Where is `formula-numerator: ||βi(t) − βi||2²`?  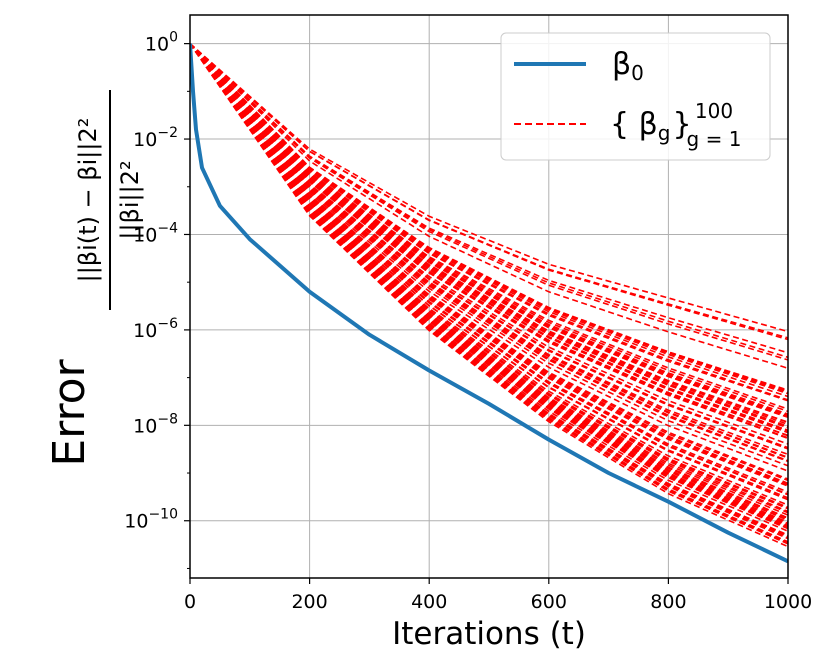 formula-numerator: ||βi(t) − βi||2² is located at coordinates (88, 200).